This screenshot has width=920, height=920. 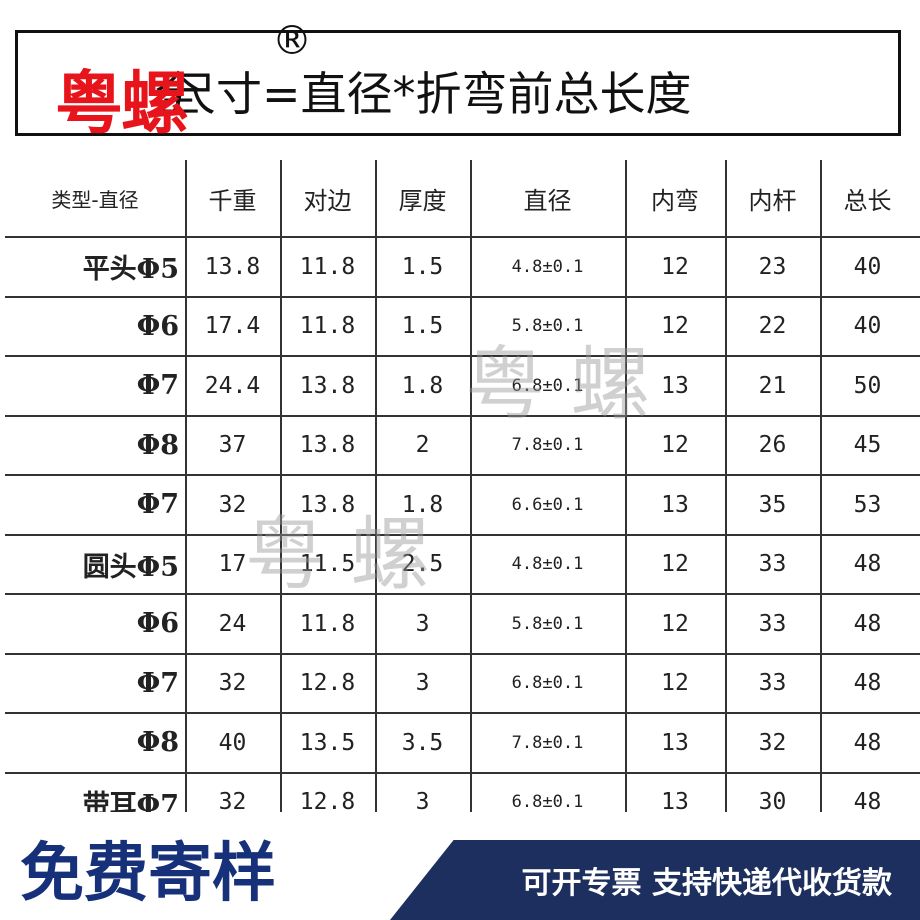 What do you see at coordinates (130, 800) in the screenshot?
I see `row-label: 带耳Φ7` at bounding box center [130, 800].